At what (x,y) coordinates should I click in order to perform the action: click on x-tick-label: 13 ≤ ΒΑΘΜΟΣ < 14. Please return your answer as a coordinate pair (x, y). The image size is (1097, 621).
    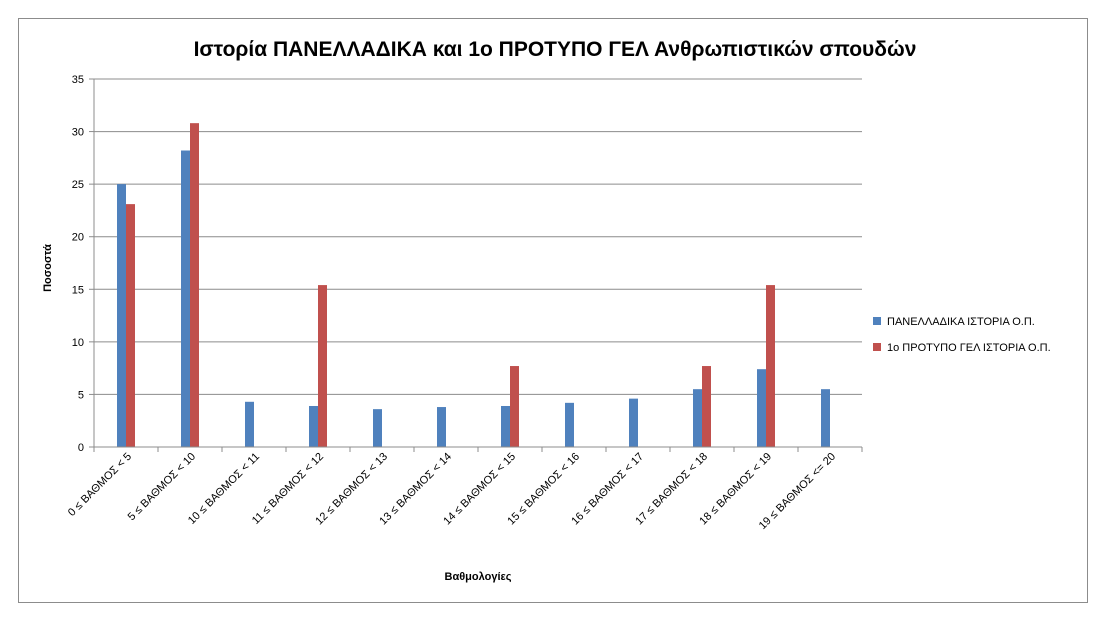
    Looking at the image, I should click on (415, 489).